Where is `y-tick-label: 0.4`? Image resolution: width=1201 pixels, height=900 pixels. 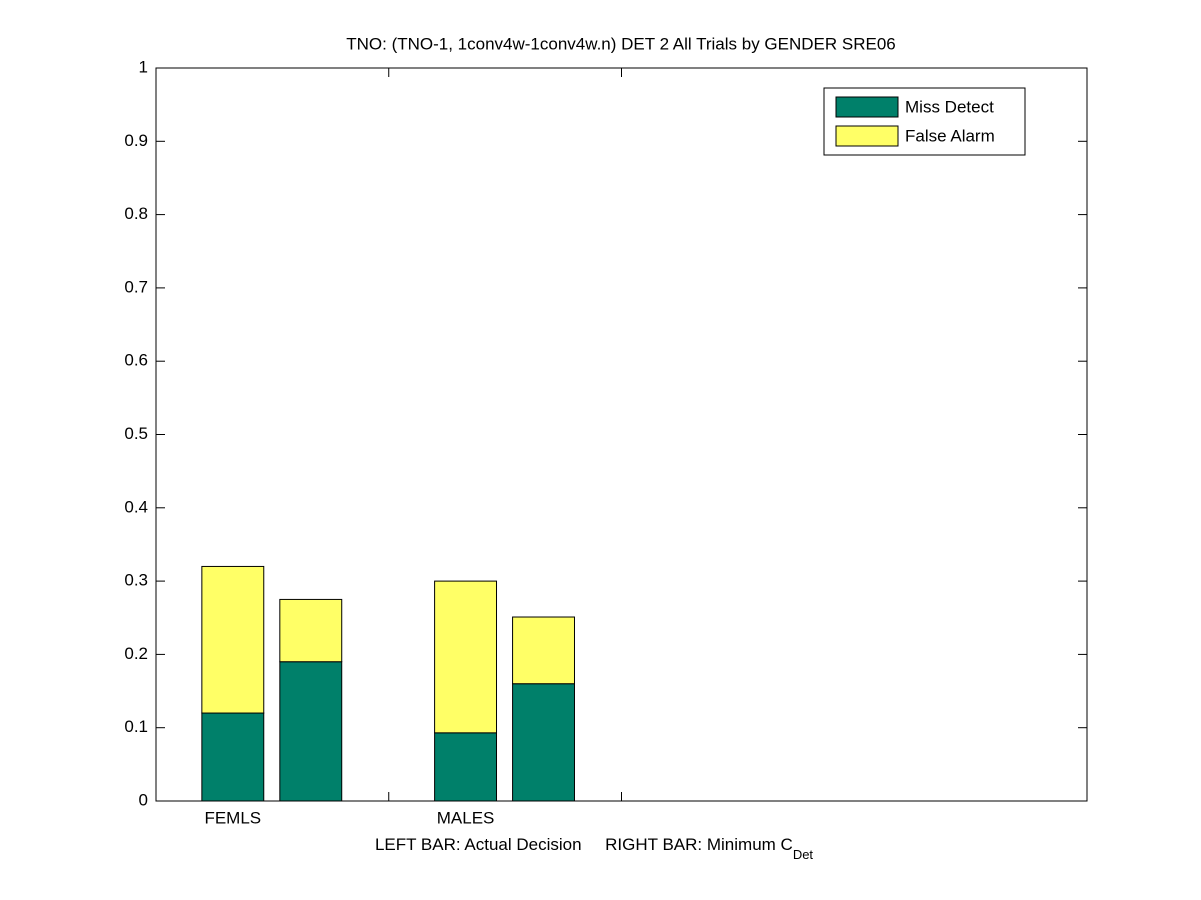
y-tick-label: 0.4 is located at coordinates (136, 506).